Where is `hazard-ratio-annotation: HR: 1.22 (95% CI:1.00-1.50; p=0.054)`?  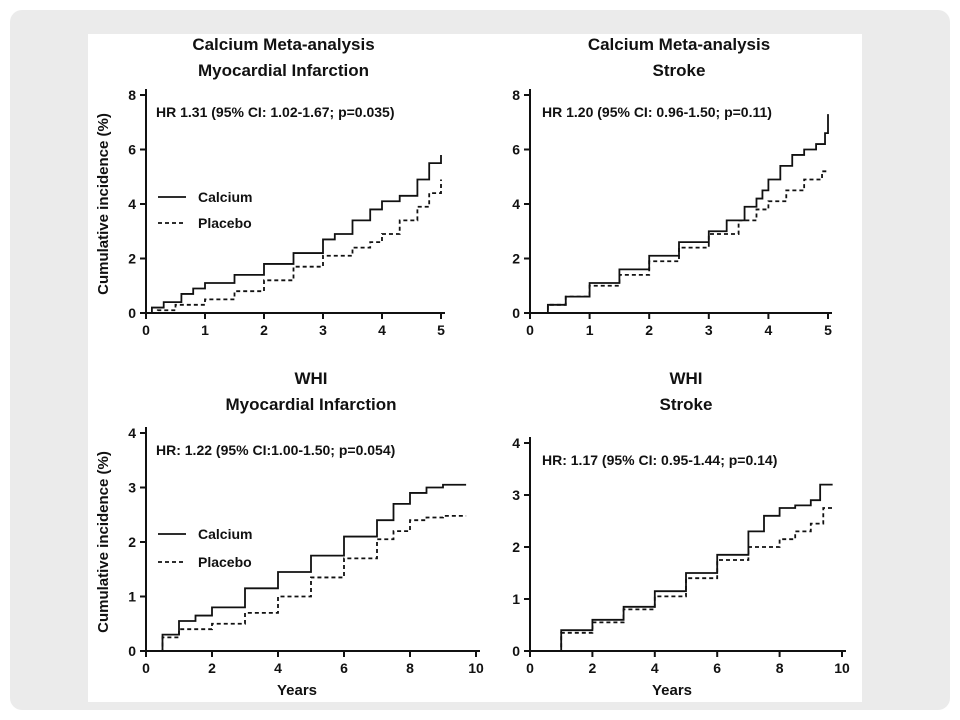
hazard-ratio-annotation: HR: 1.22 (95% CI:1.00-1.50; p=0.054) is located at coordinates (275, 450).